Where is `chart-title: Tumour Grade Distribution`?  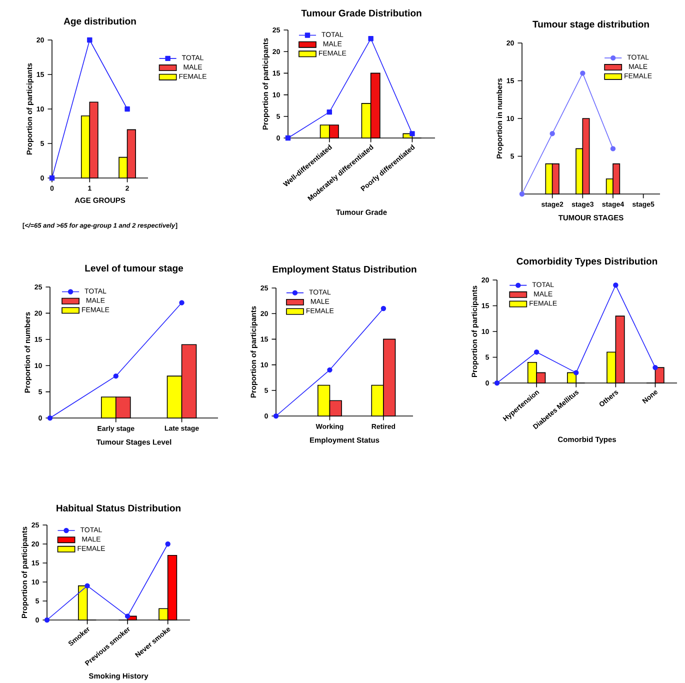
chart-title: Tumour Grade Distribution is located at coordinates (361, 12).